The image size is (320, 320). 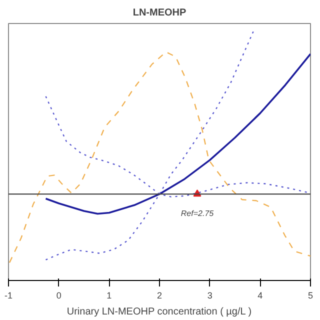 I want to click on chart-title: LN-MEOHP, so click(x=159, y=13).